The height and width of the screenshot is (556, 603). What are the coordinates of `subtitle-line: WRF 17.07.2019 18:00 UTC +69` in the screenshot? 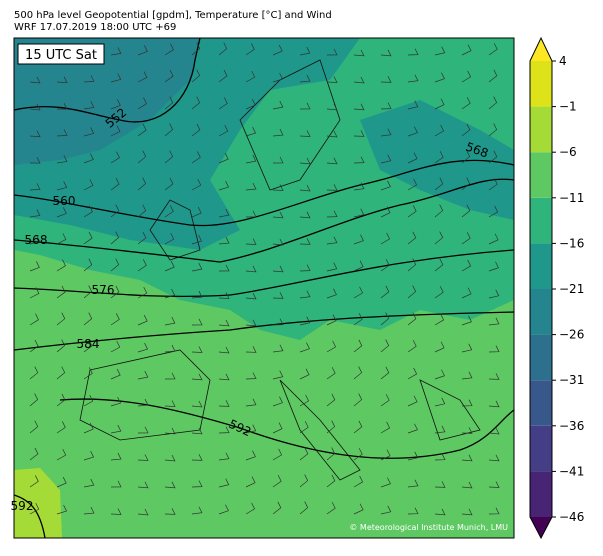 It's located at (95, 27).